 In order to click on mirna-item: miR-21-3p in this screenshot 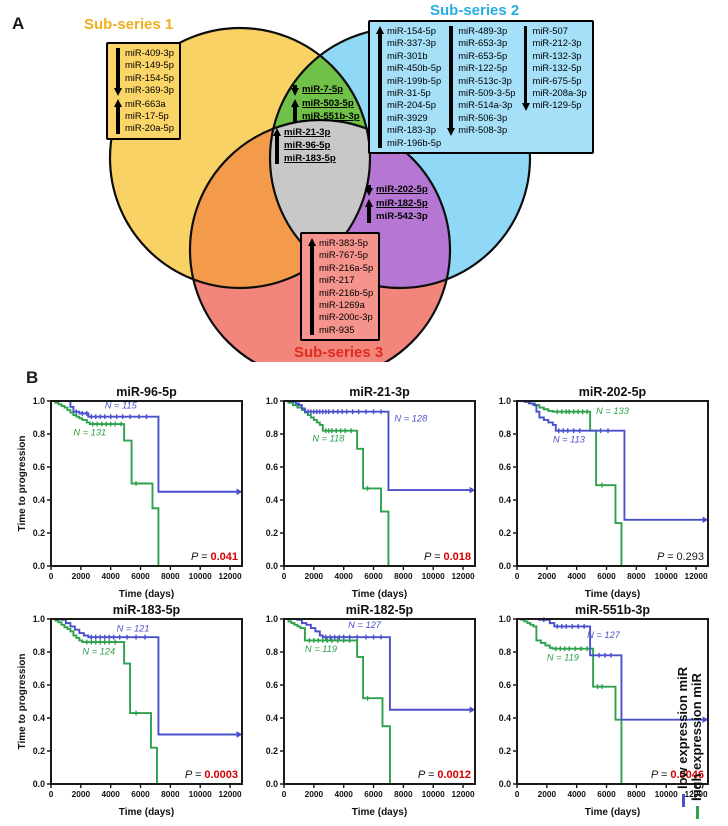, I will do `click(307, 132)`.